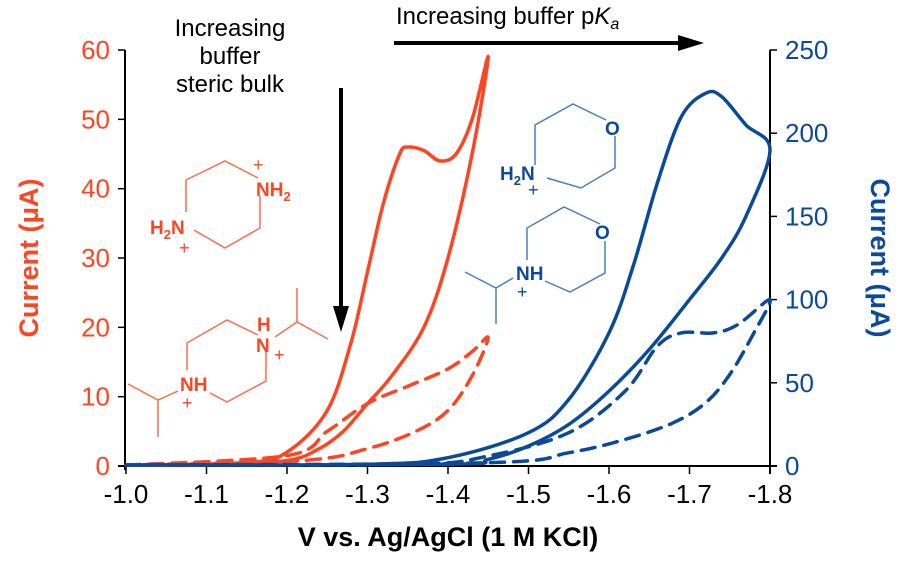 The height and width of the screenshot is (562, 909). I want to click on steric-annotation-line-1: Increasing, so click(230, 28).